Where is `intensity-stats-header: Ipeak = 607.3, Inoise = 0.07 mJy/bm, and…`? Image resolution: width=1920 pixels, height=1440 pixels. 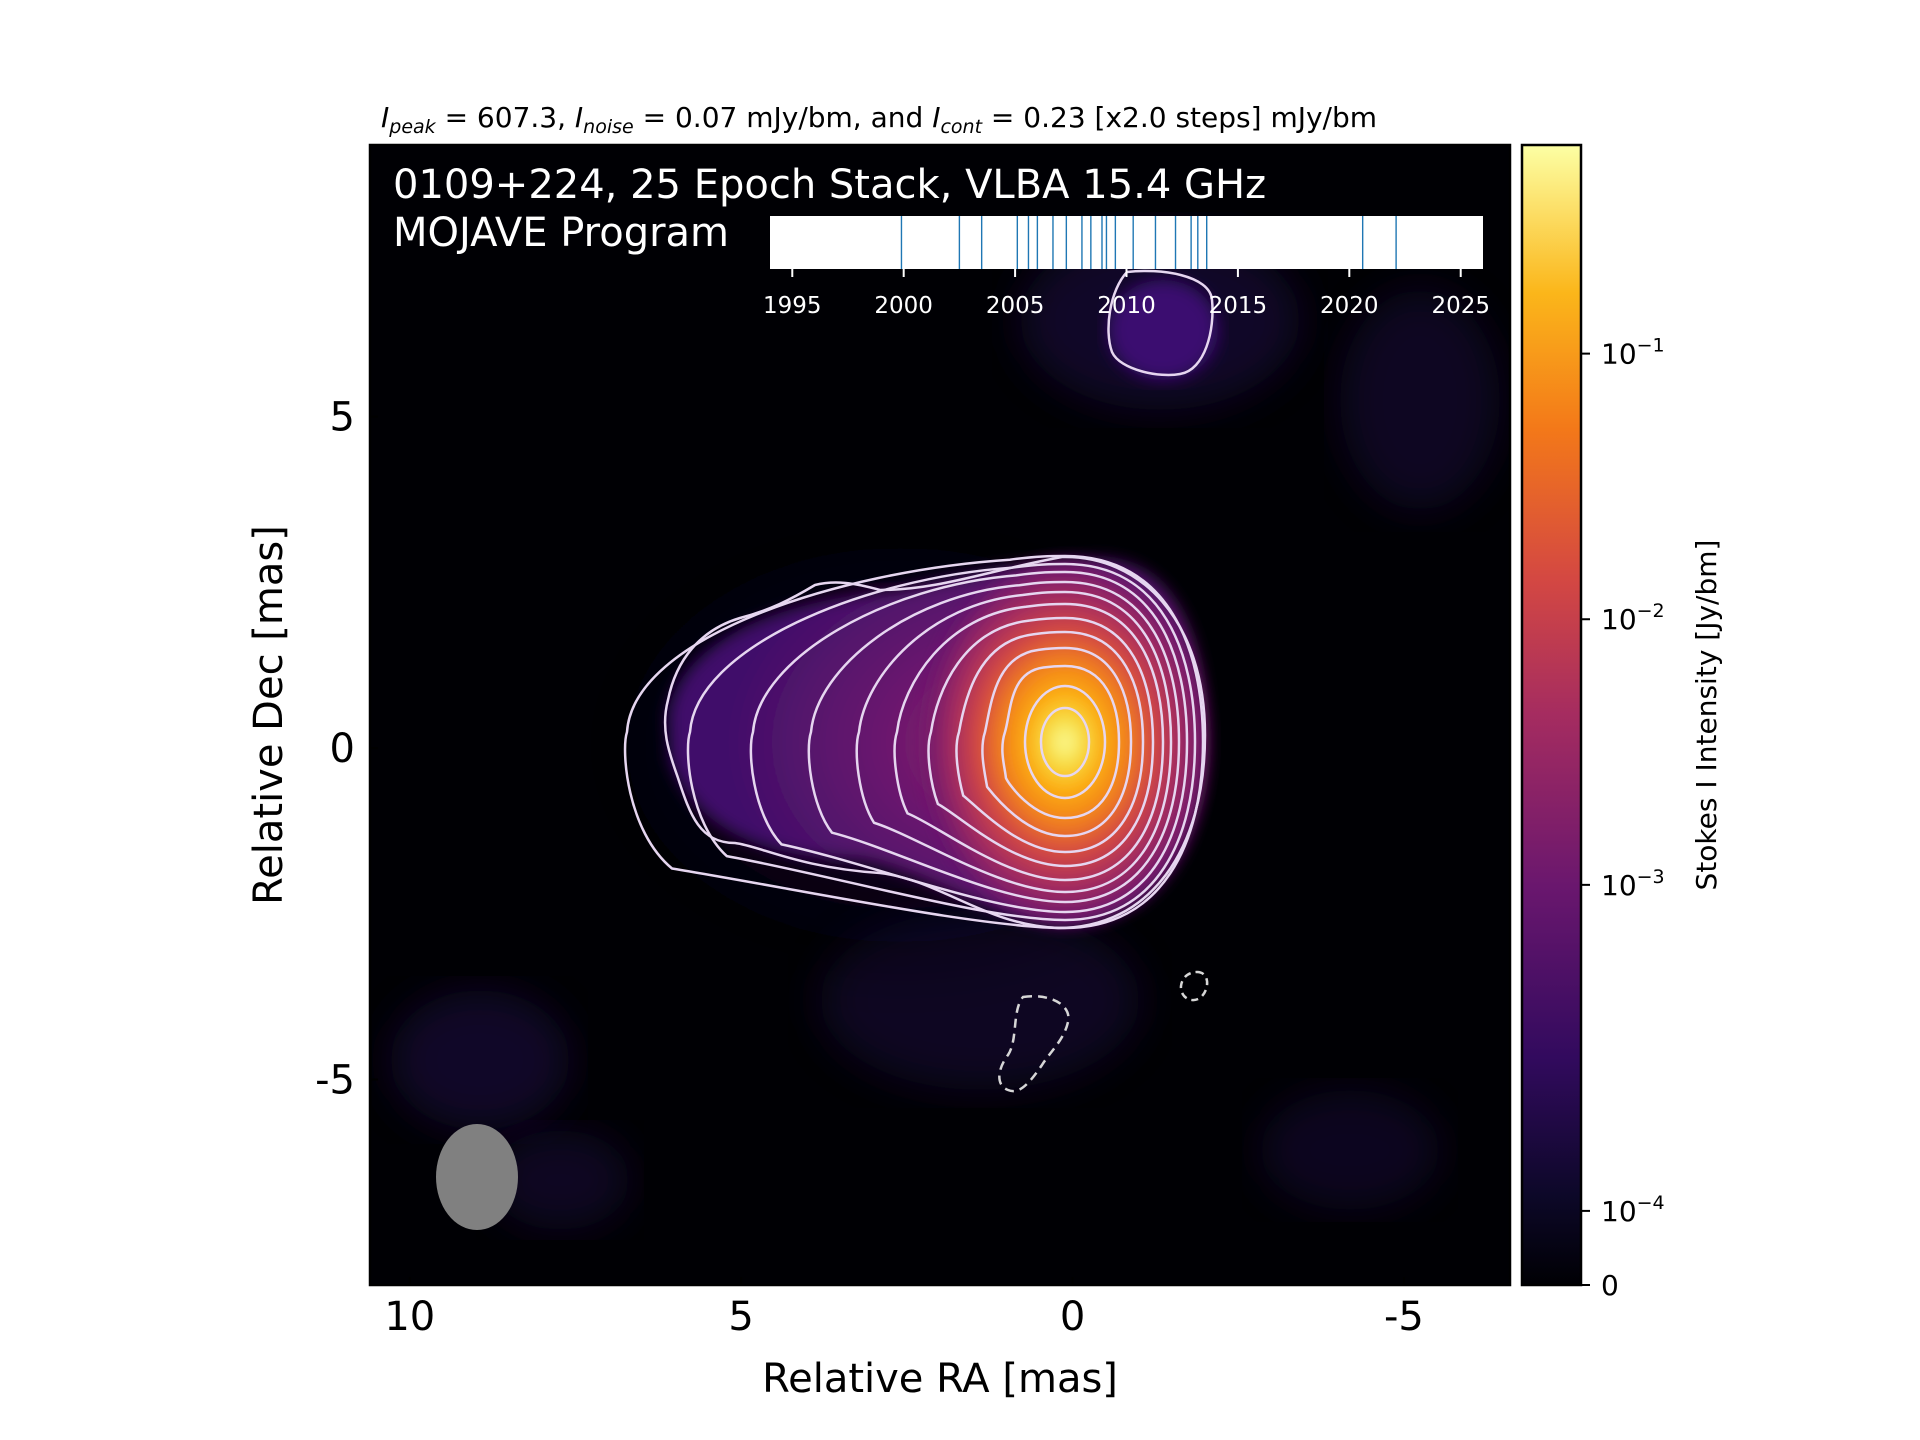 intensity-stats-header: Ipeak = 607.3, Inoise = 0.07 mJy/bm, and… is located at coordinates (879, 119).